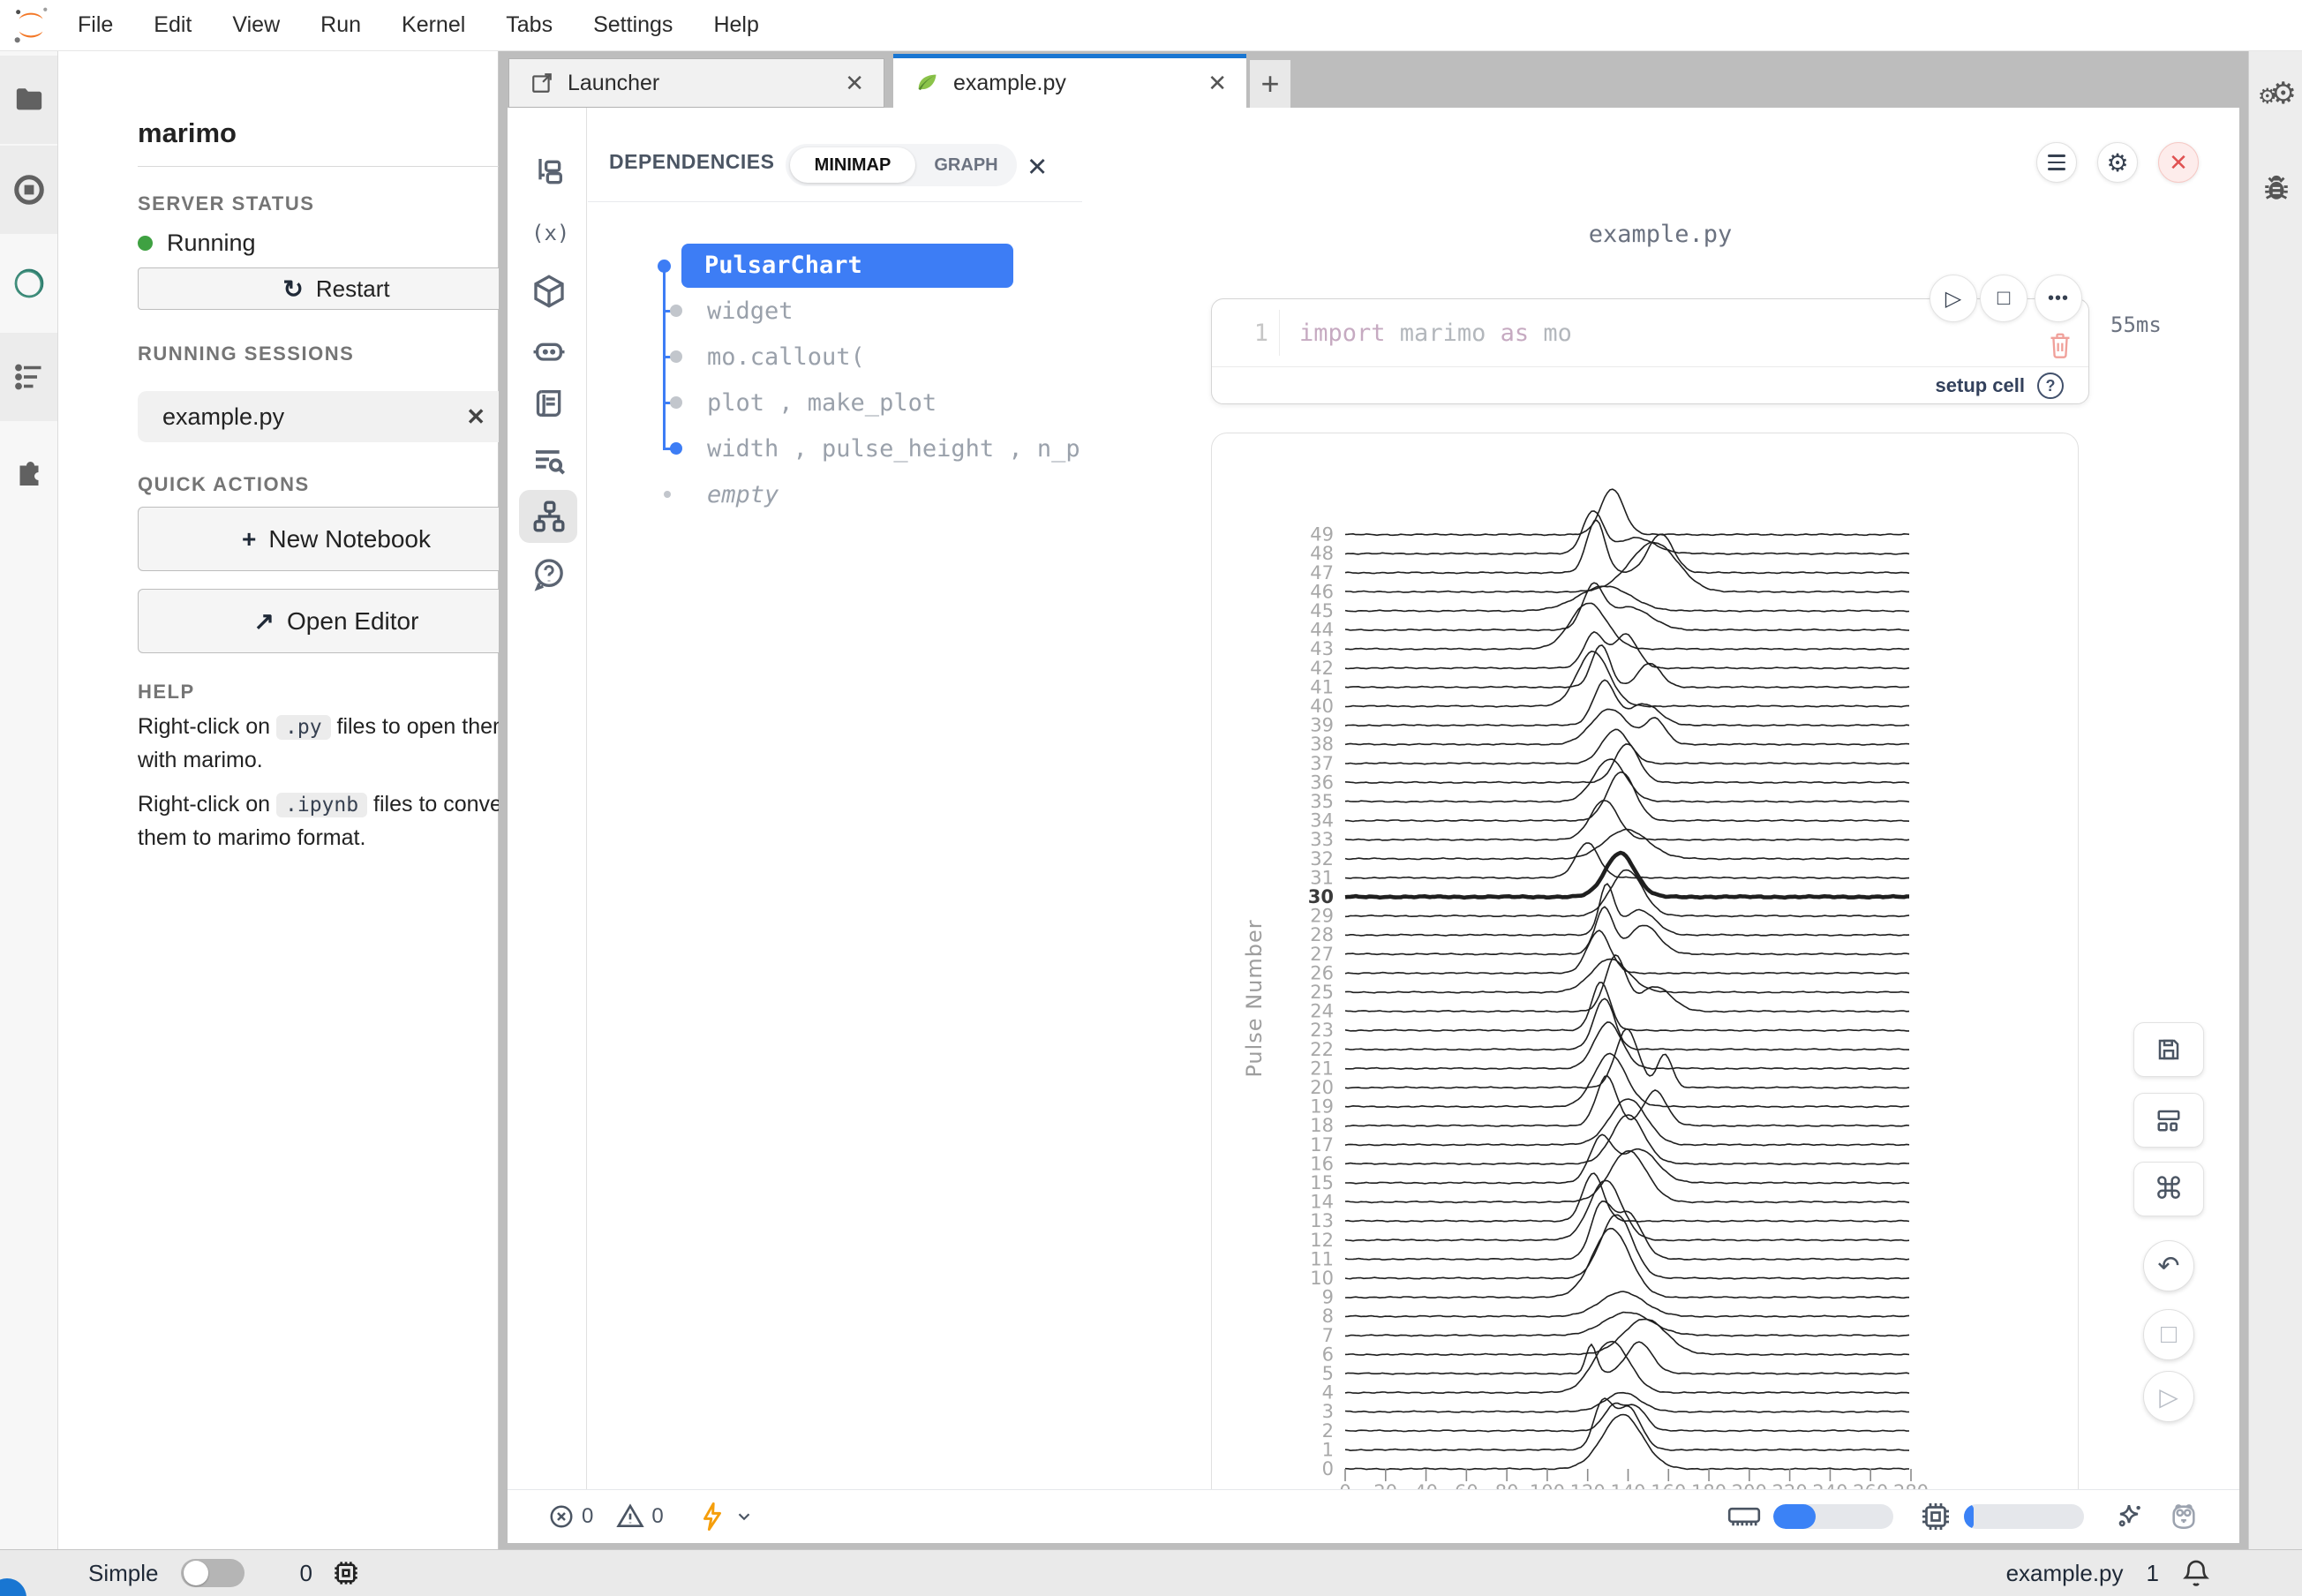  I want to click on marimo-cat-icon, so click(2184, 1516).